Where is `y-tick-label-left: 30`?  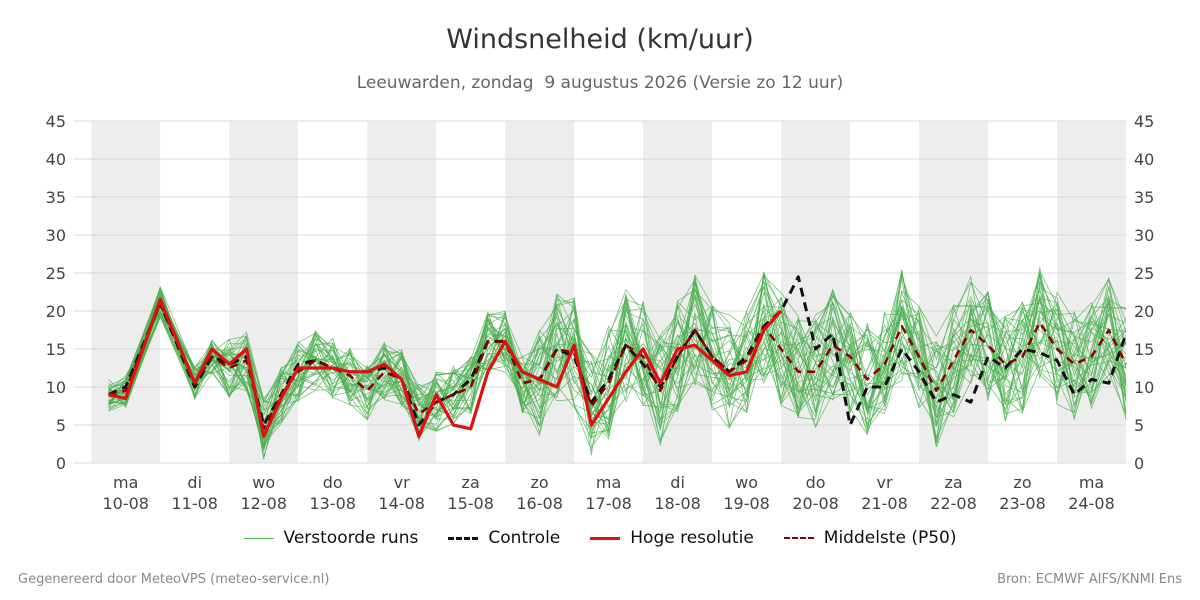
y-tick-label-left: 30 is located at coordinates (56, 235).